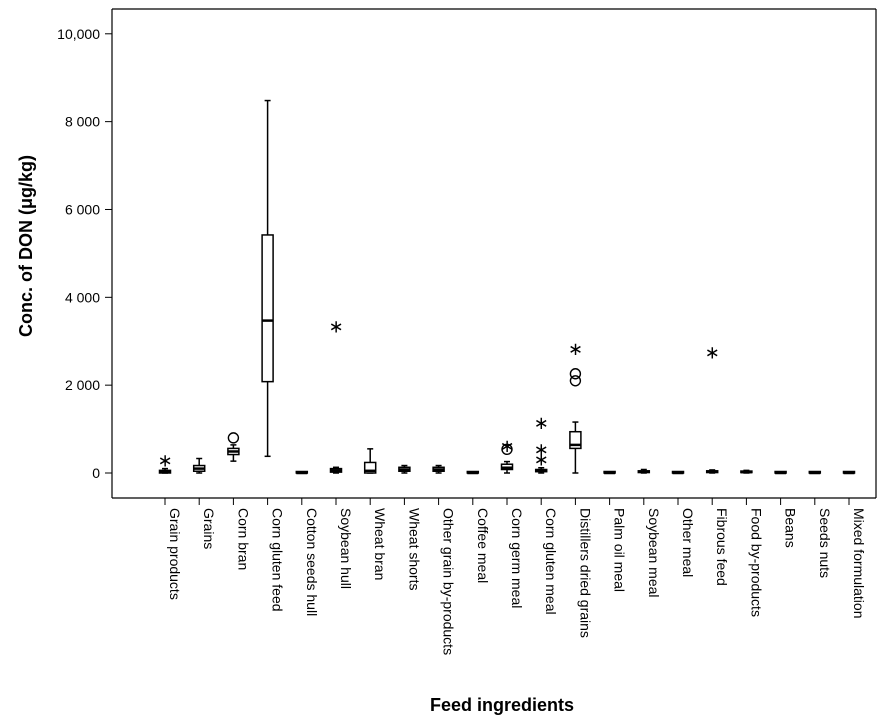 Image resolution: width=887 pixels, height=717 pixels. I want to click on x-tick-label: Grains, so click(209, 528).